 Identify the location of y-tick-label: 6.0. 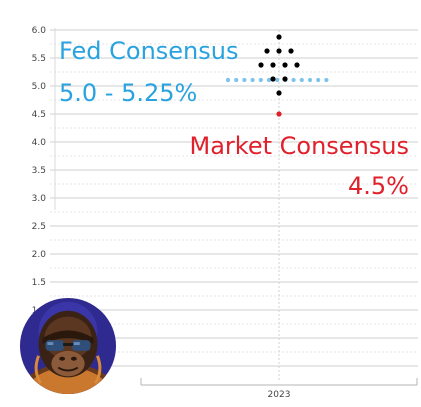
(39, 31).